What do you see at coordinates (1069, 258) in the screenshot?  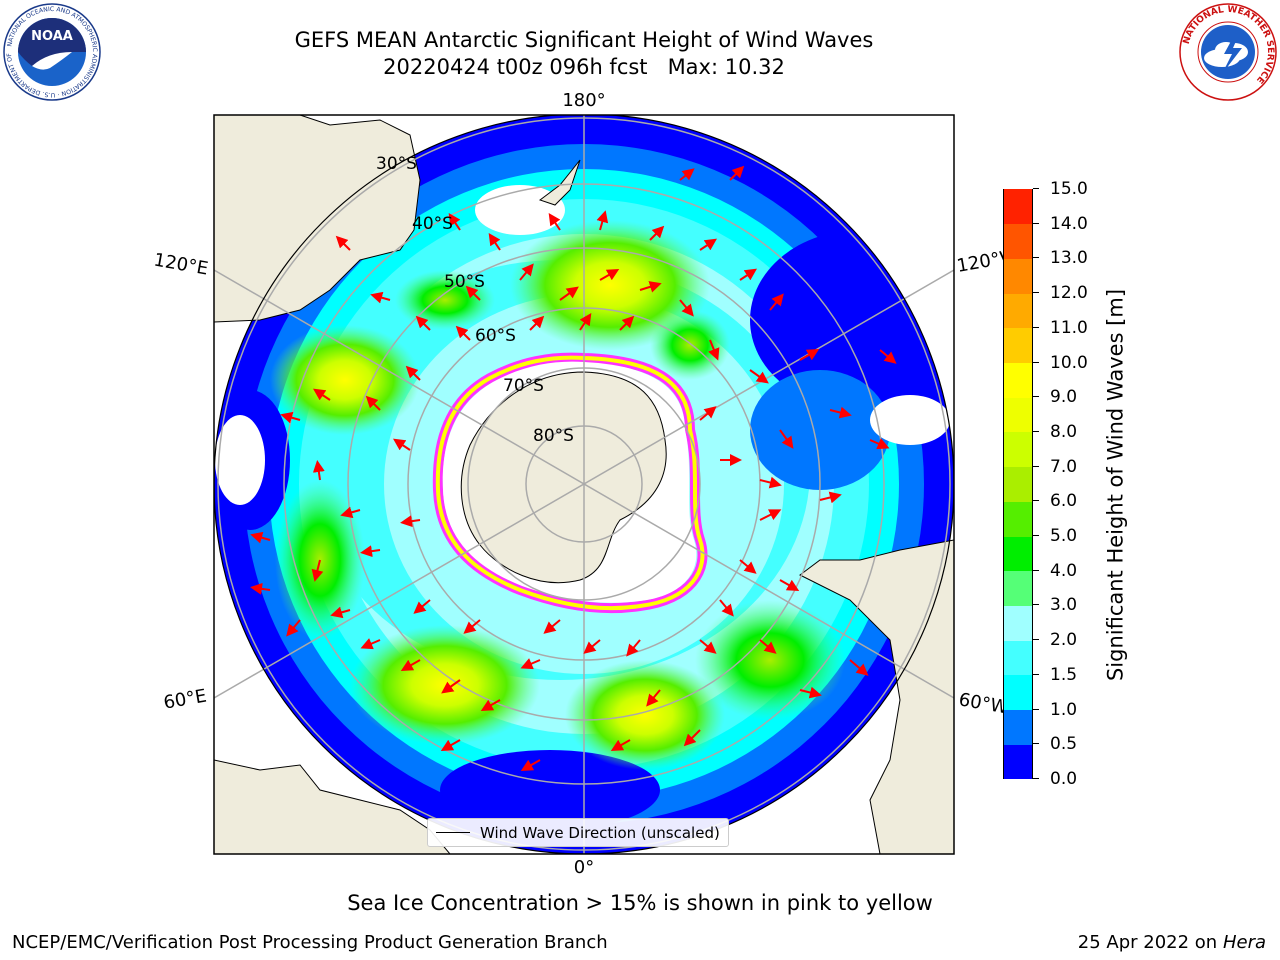 I see `colorbar-tick-label: 13.0` at bounding box center [1069, 258].